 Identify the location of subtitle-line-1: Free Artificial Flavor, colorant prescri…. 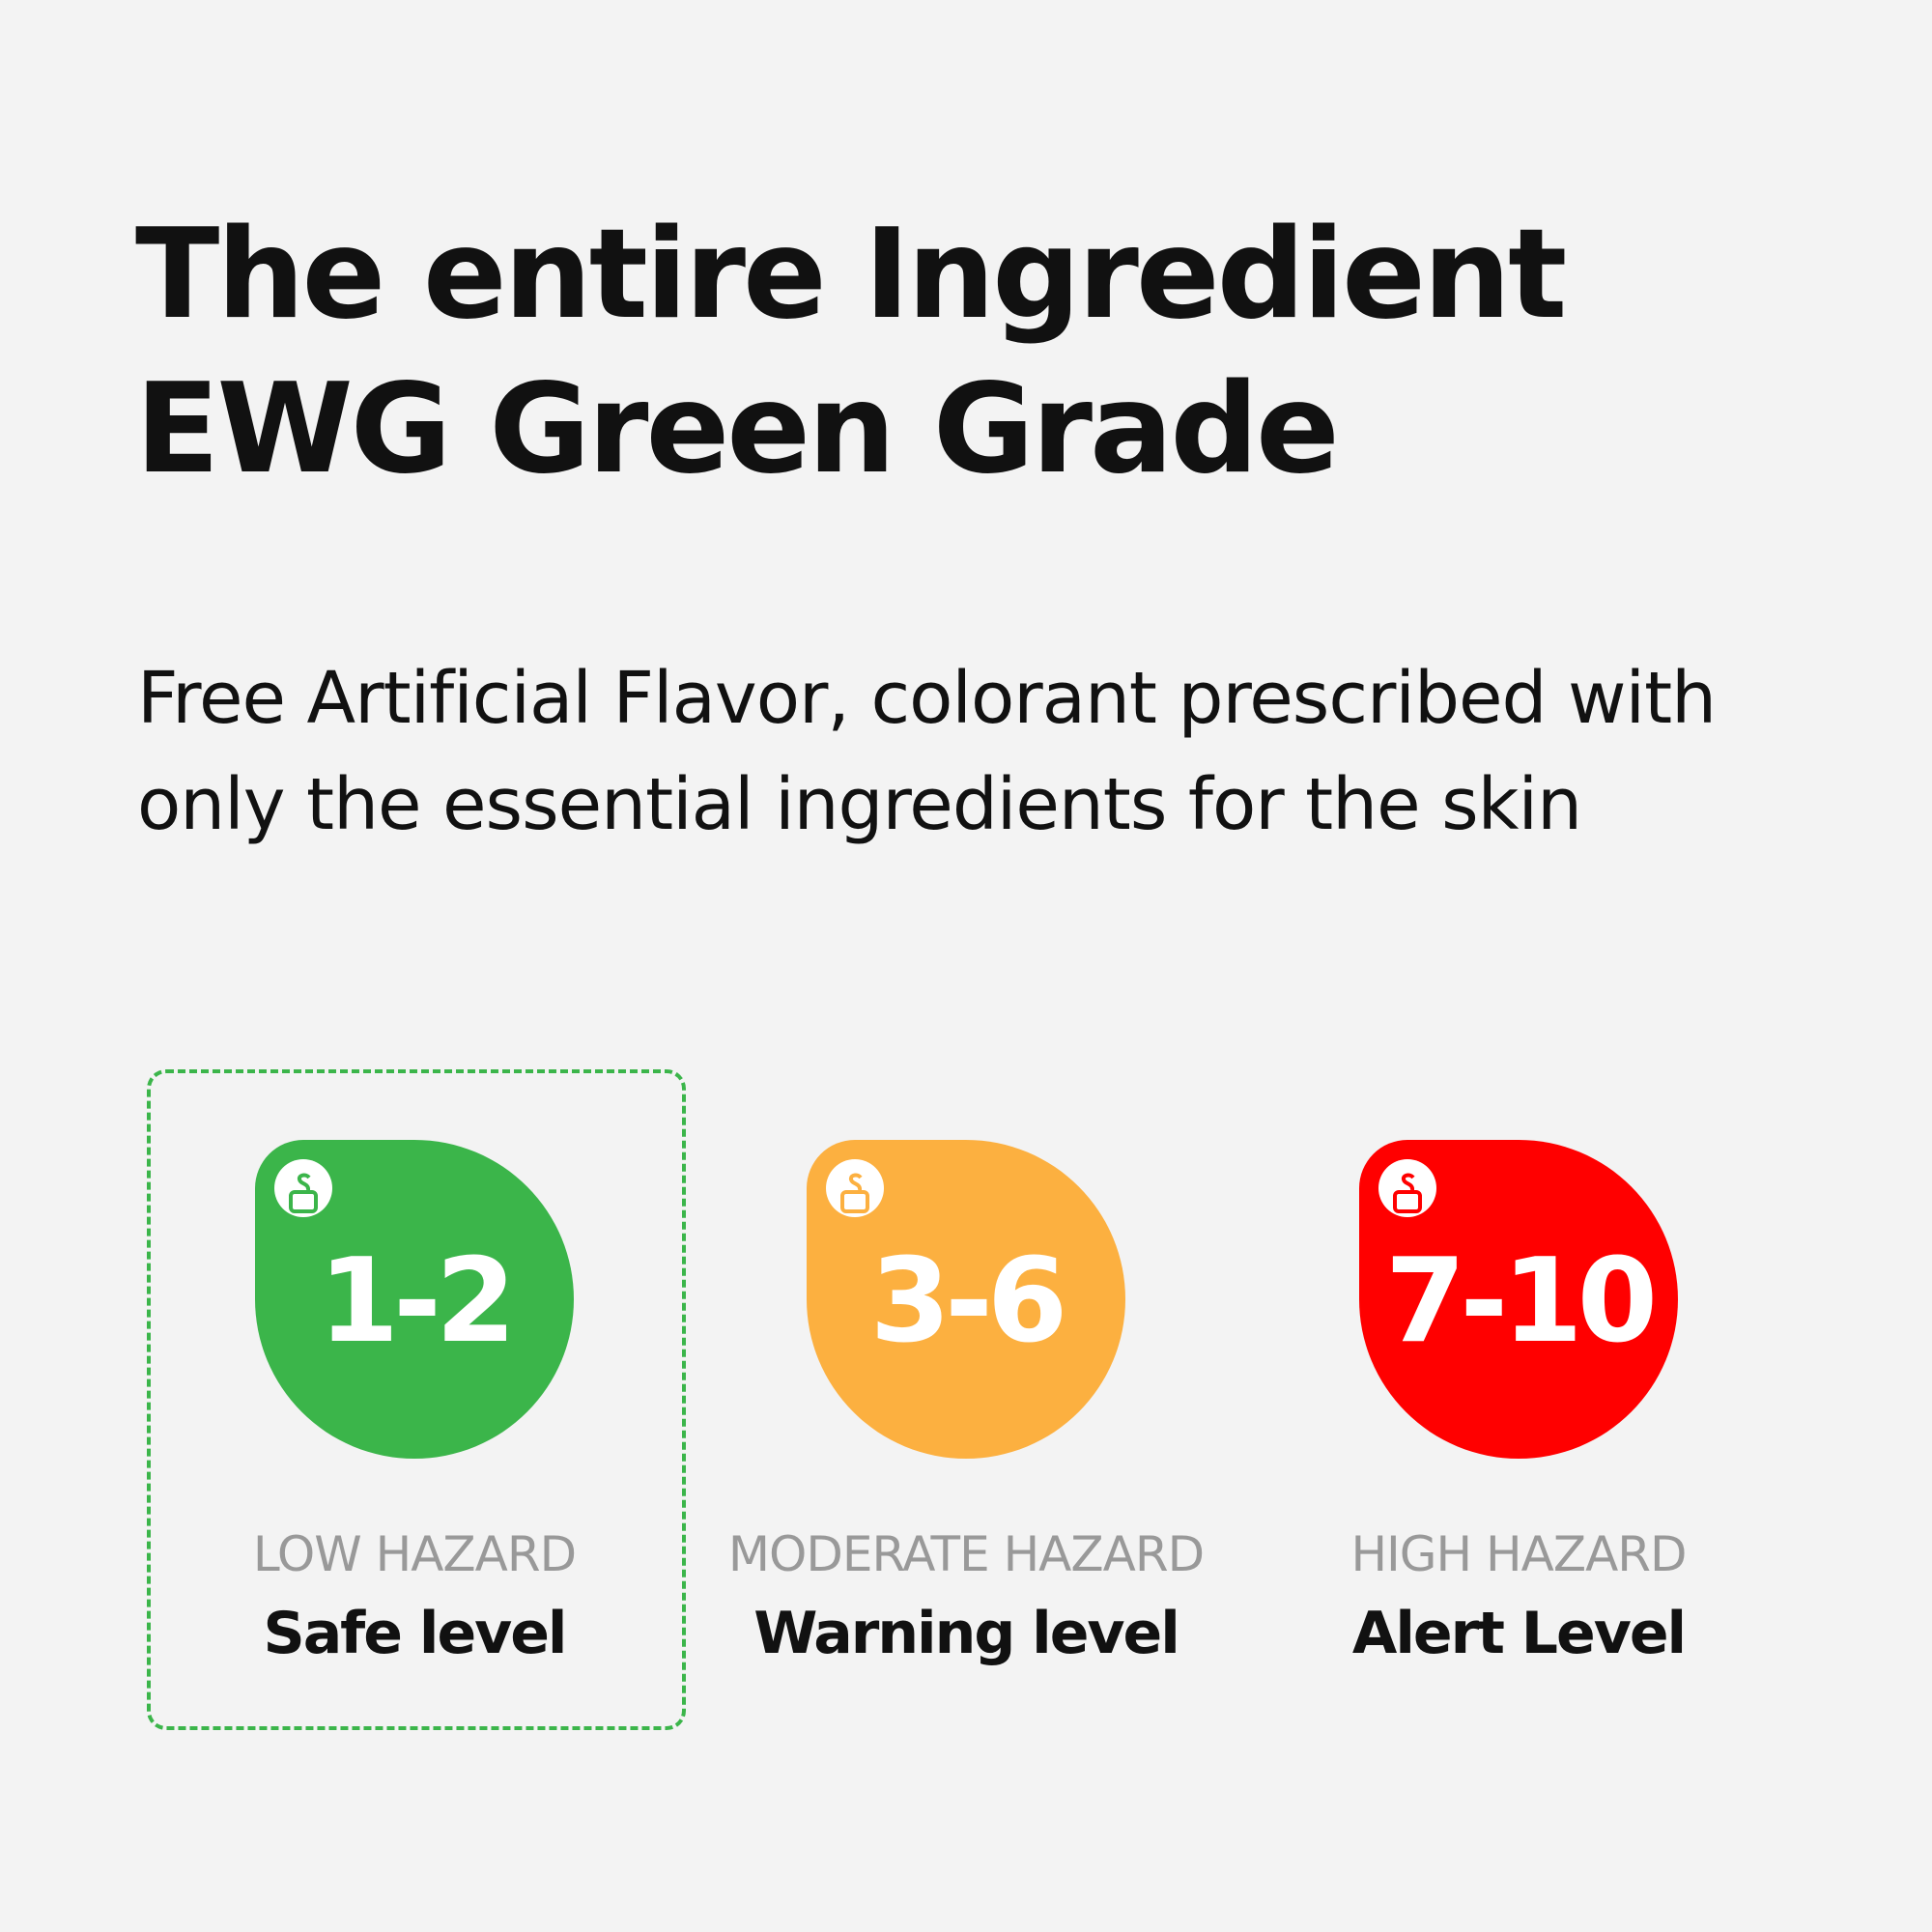
(927, 698).